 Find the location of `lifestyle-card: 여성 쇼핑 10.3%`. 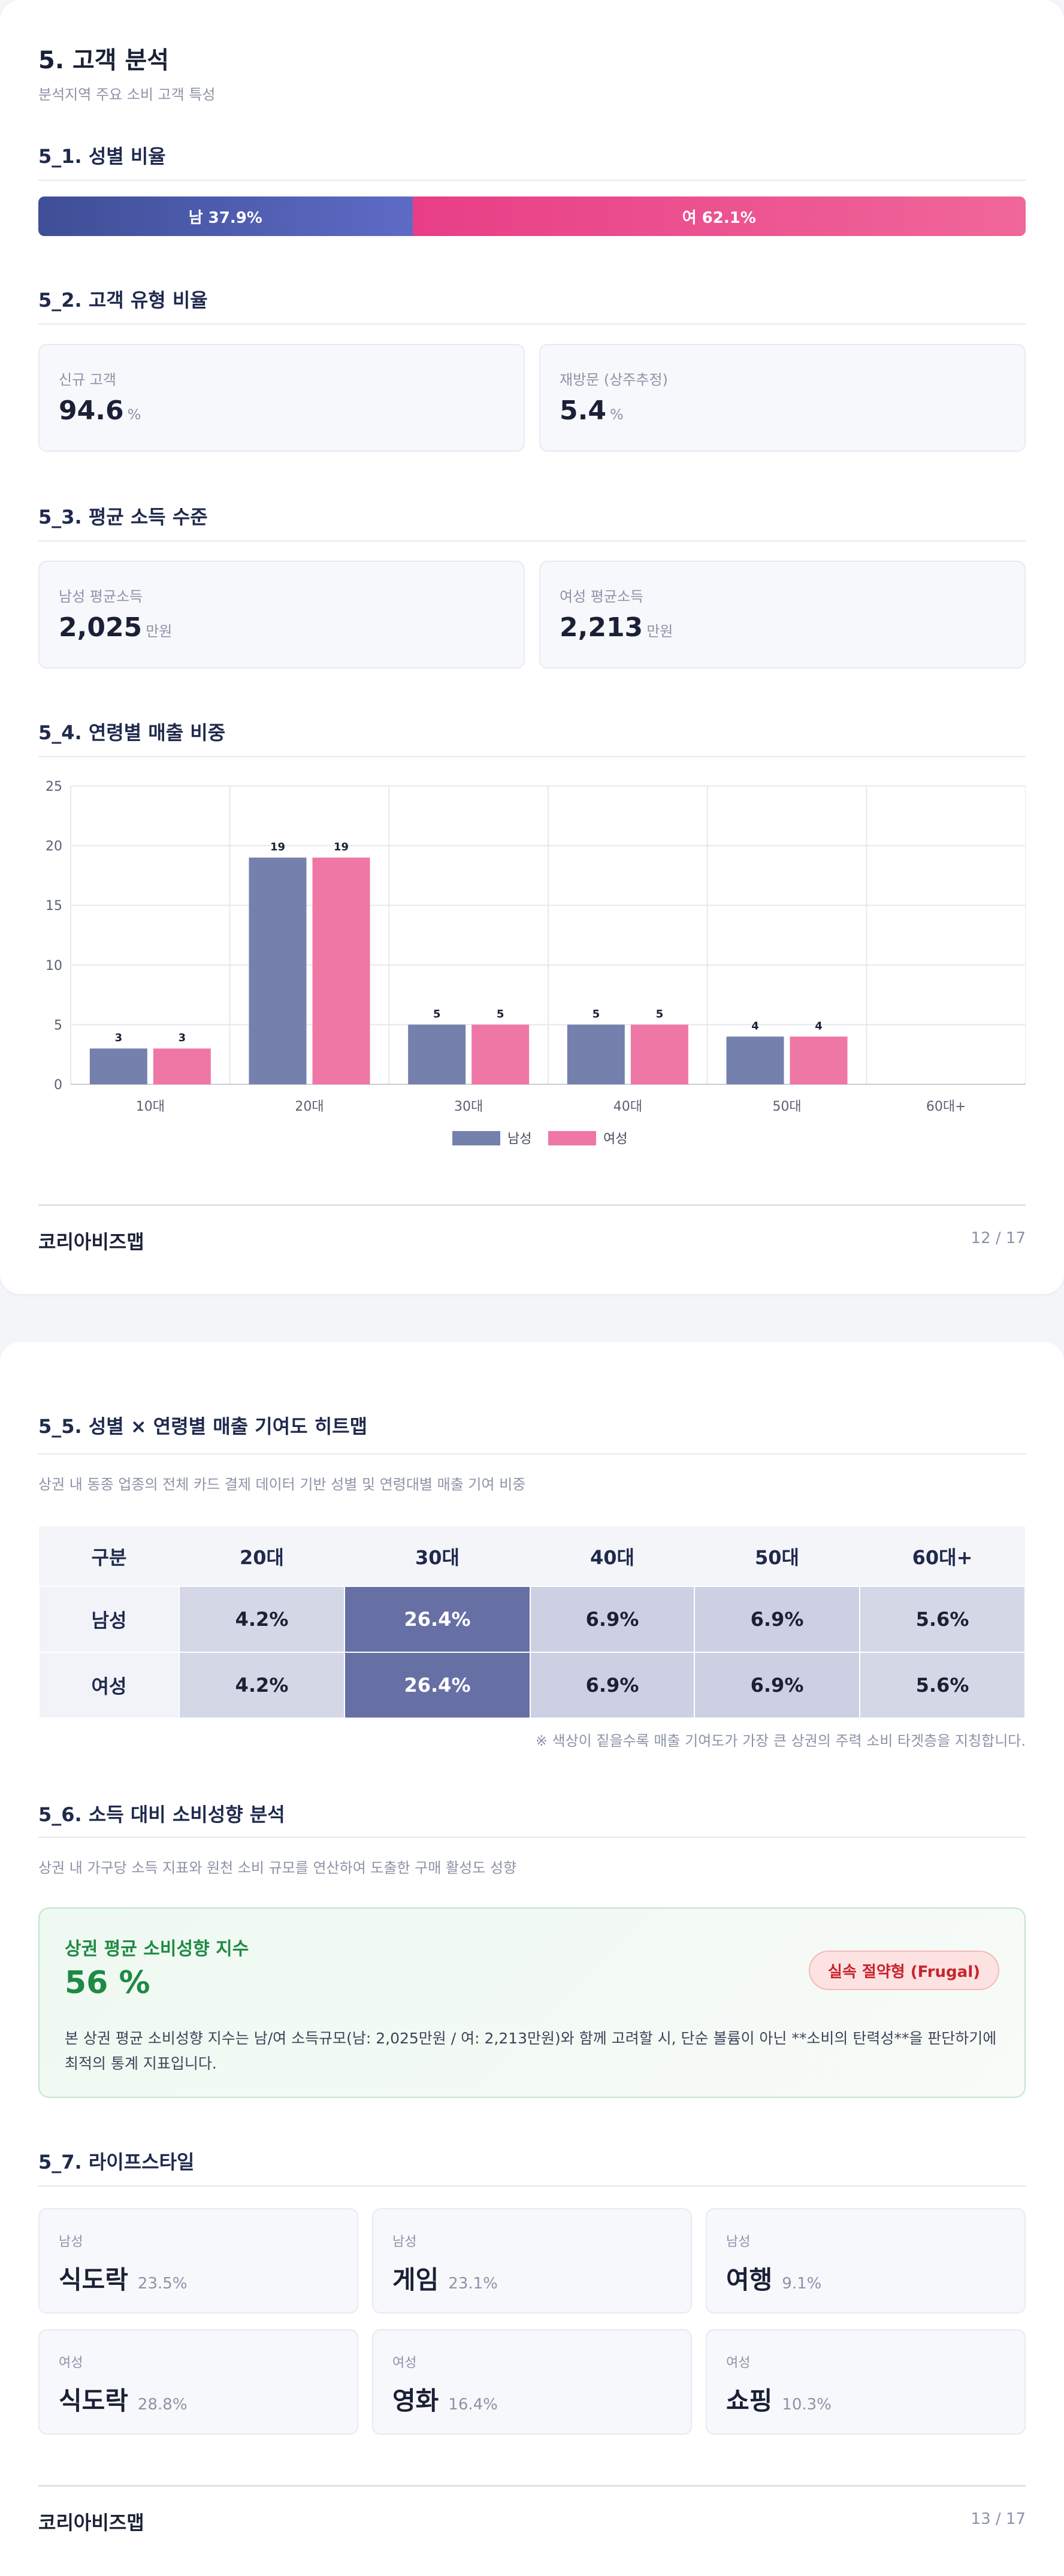

lifestyle-card: 여성 쇼핑 10.3% is located at coordinates (866, 2382).